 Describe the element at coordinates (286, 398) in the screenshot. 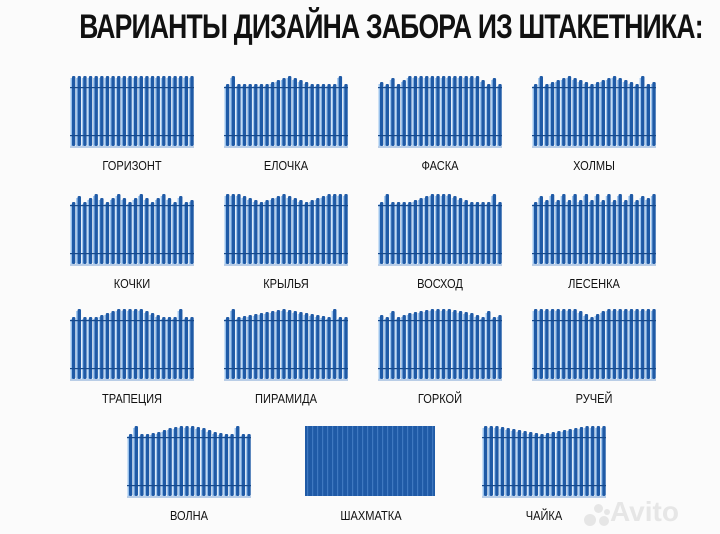

I see `fence-design-label: ПИРАМИДА` at that location.